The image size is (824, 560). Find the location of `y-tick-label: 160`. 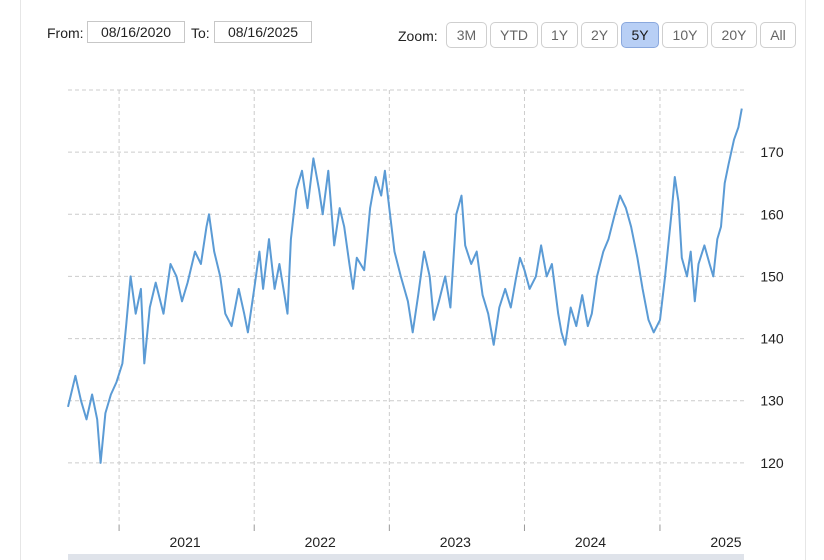

y-tick-label: 160 is located at coordinates (772, 214).